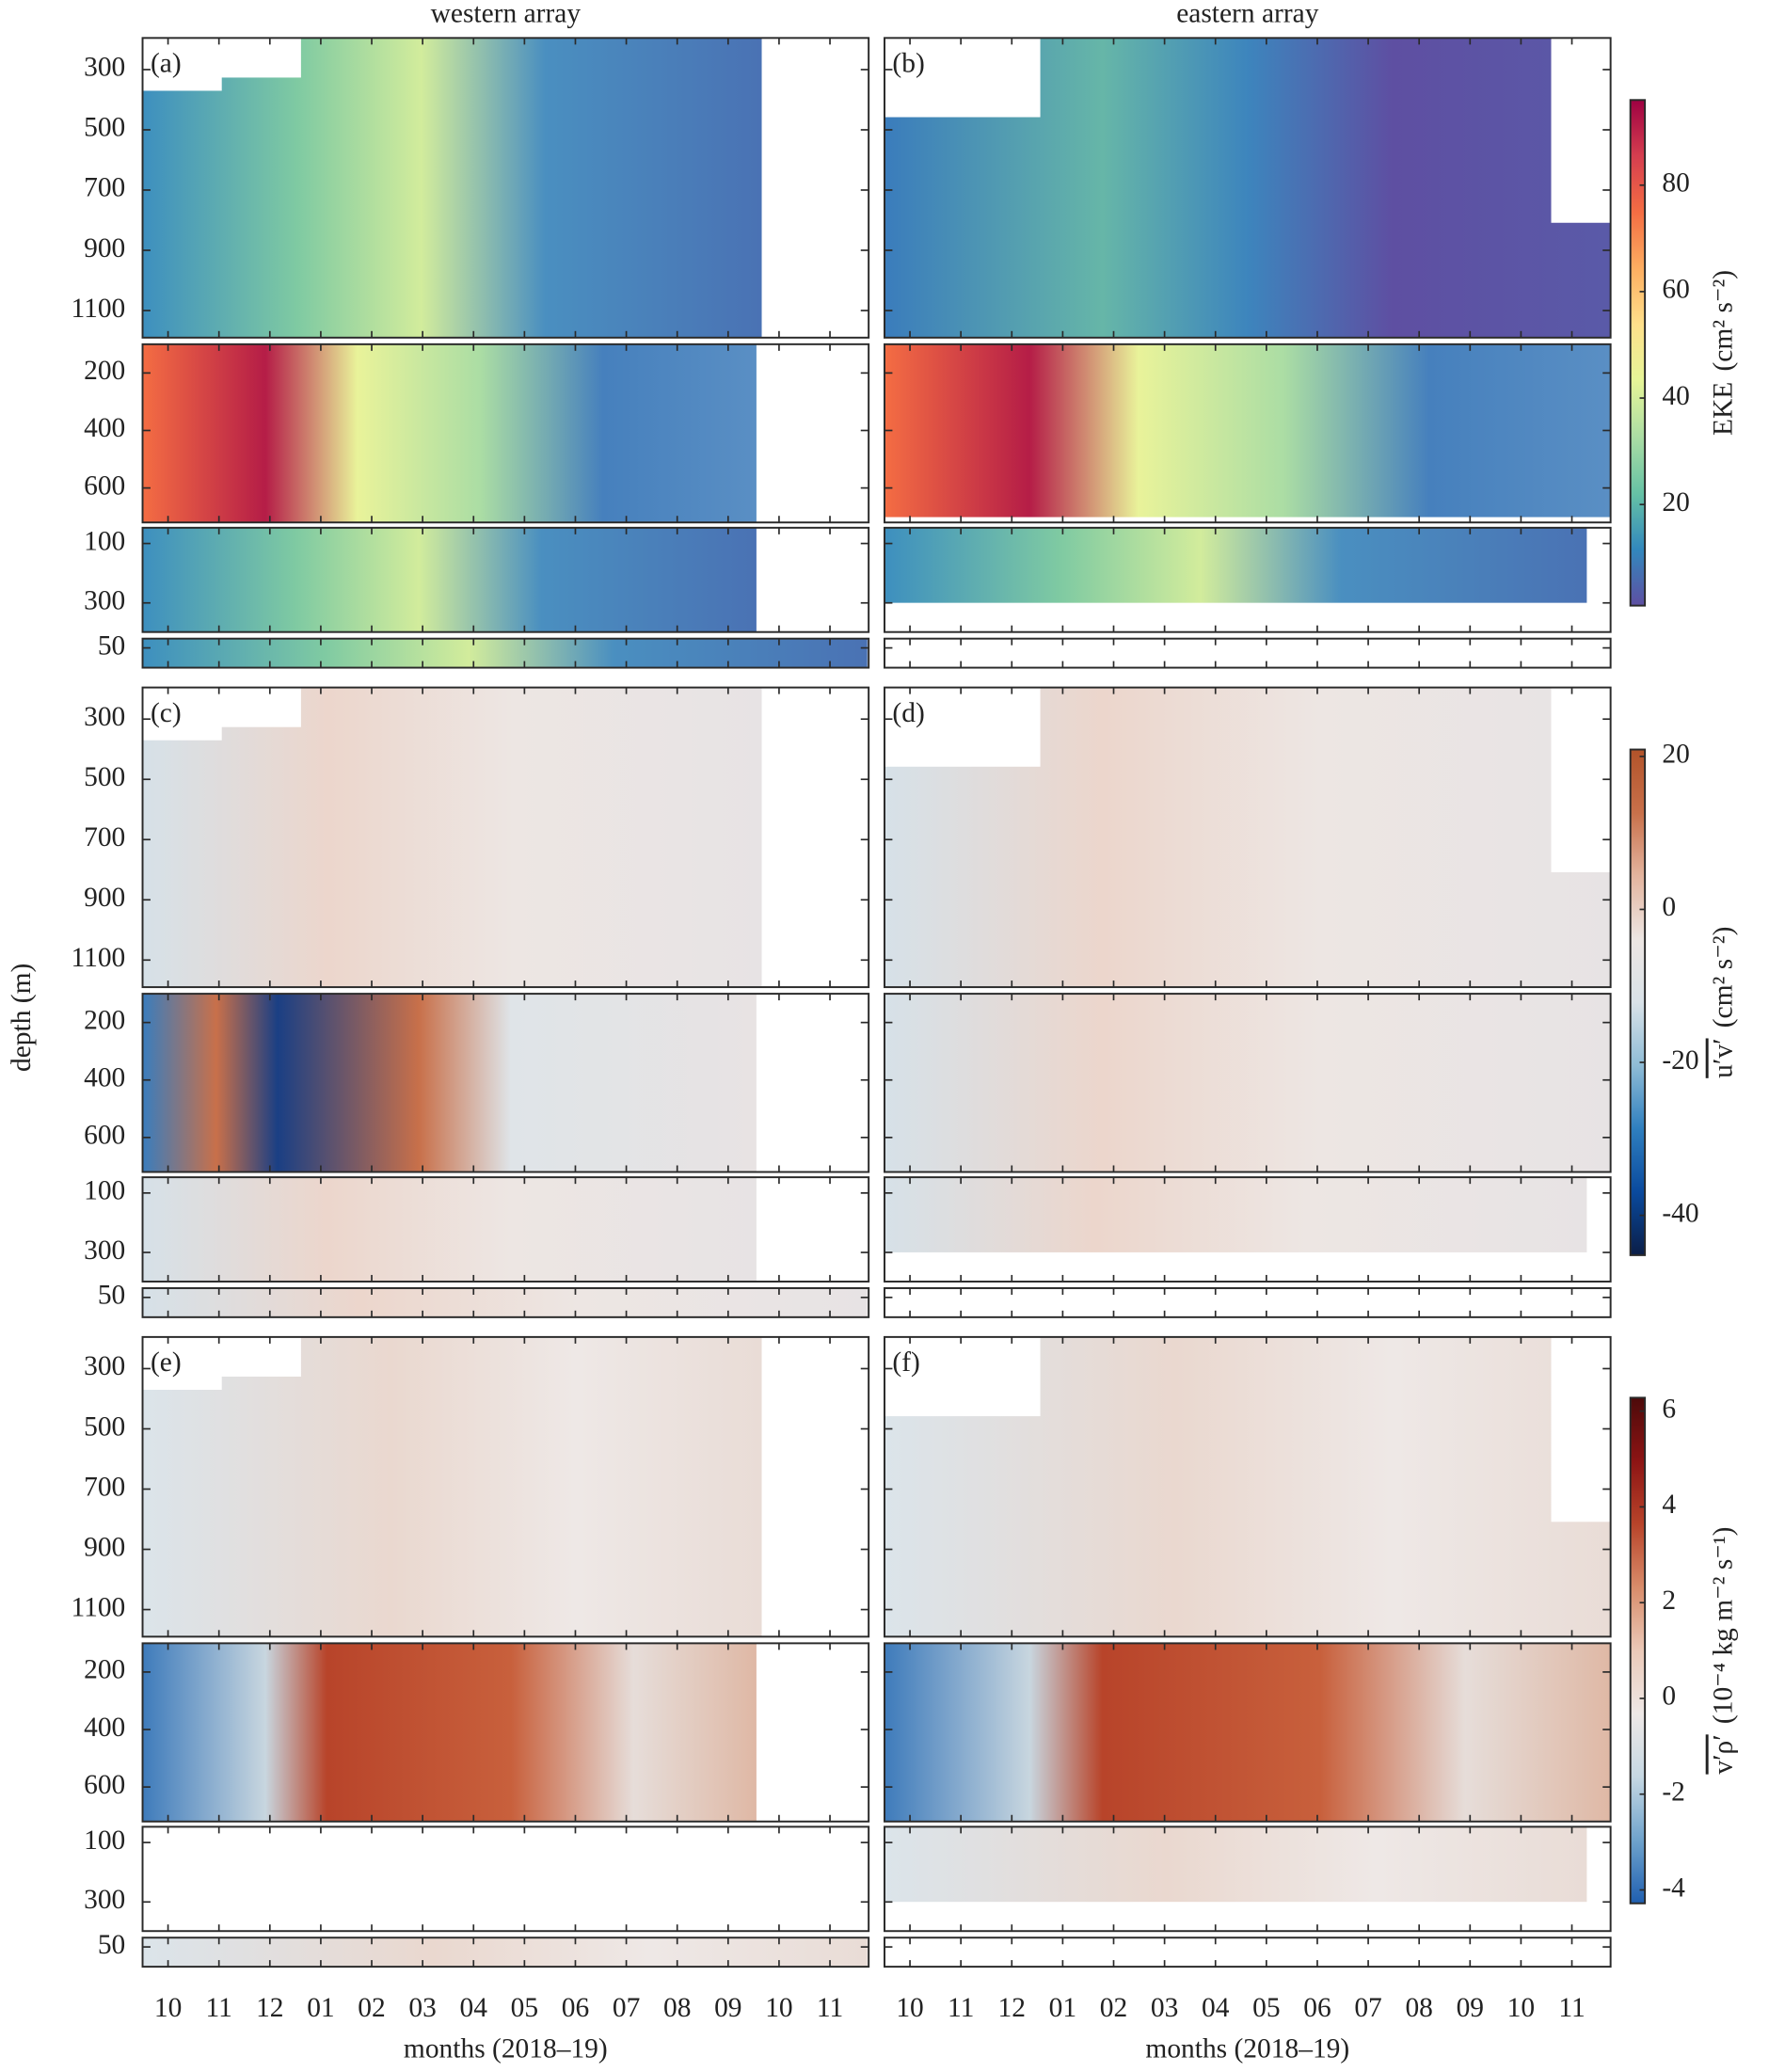 This screenshot has width=1769, height=2072. Describe the element at coordinates (1669, 1601) in the screenshot. I see `colorbar-tick-label: 2` at that location.